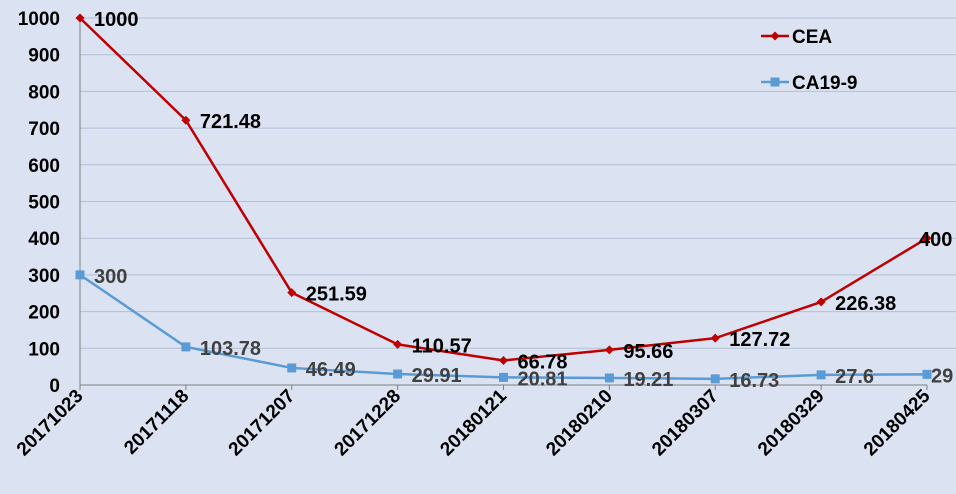 This screenshot has width=956, height=494. What do you see at coordinates (44, 56) in the screenshot?
I see `y-tick-label: 900` at bounding box center [44, 56].